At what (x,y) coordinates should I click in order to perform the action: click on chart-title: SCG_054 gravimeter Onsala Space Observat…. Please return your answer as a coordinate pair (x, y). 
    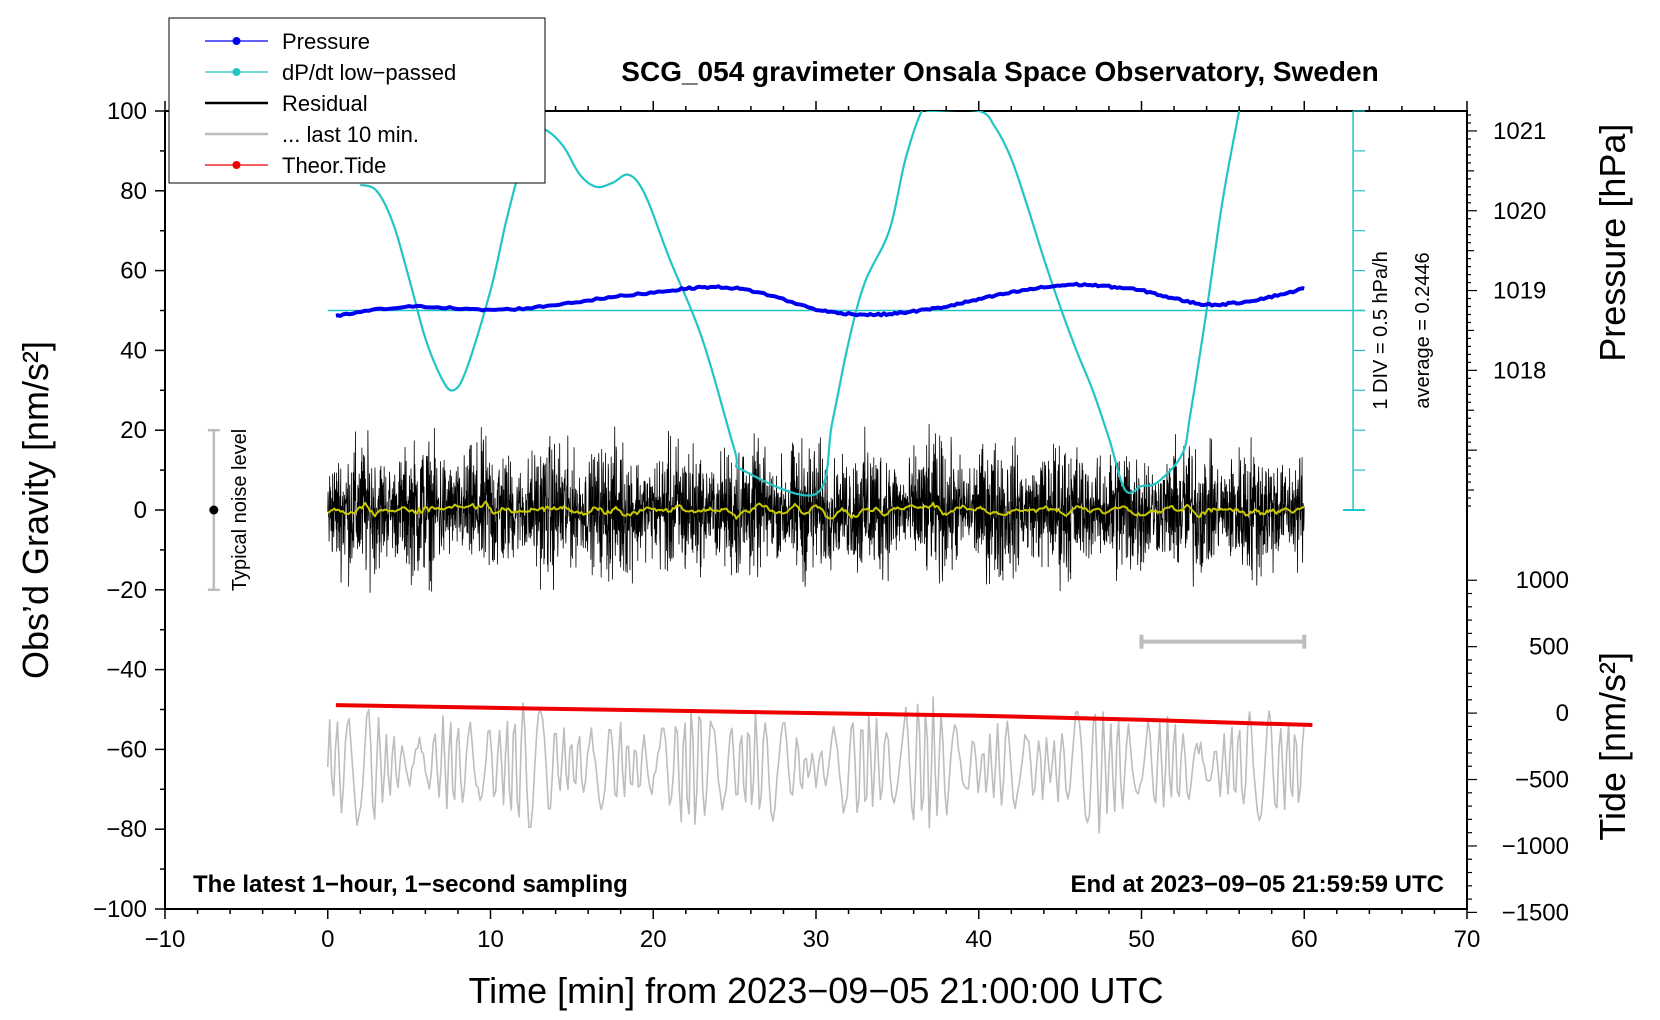
    Looking at the image, I should click on (999, 71).